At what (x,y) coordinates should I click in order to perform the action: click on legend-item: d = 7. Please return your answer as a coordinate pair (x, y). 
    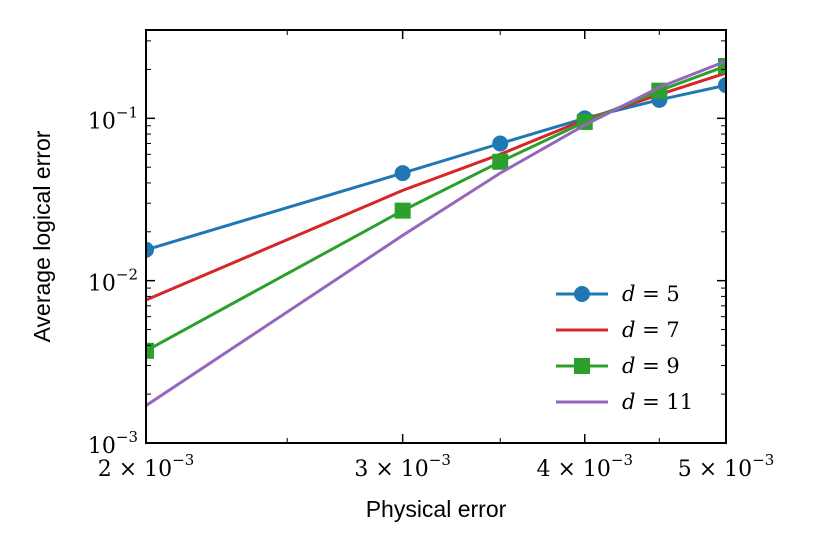
    Looking at the image, I should click on (618, 330).